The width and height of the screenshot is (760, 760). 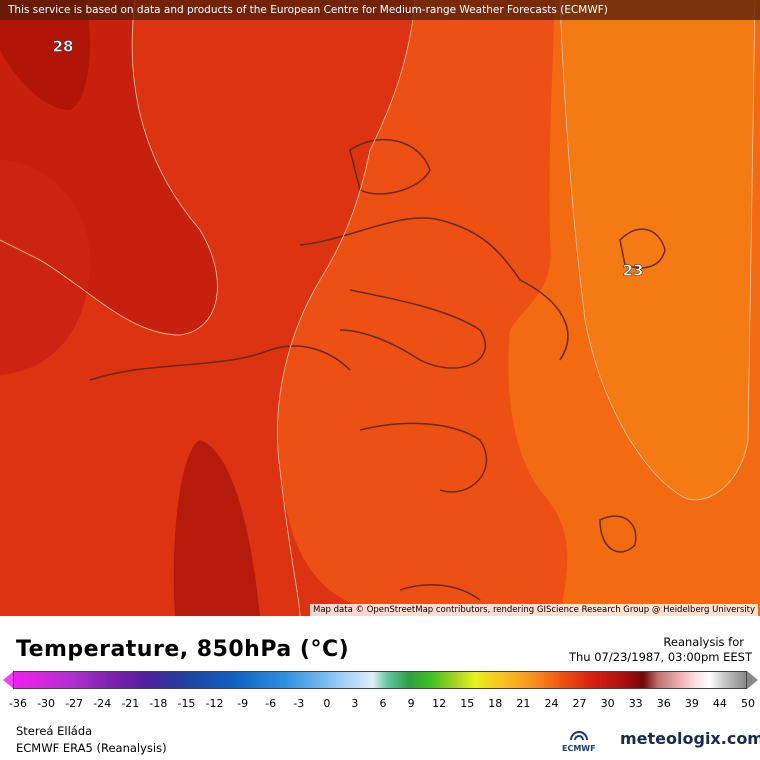 What do you see at coordinates (271, 703) in the screenshot?
I see `colorbar-tick-label: -6` at bounding box center [271, 703].